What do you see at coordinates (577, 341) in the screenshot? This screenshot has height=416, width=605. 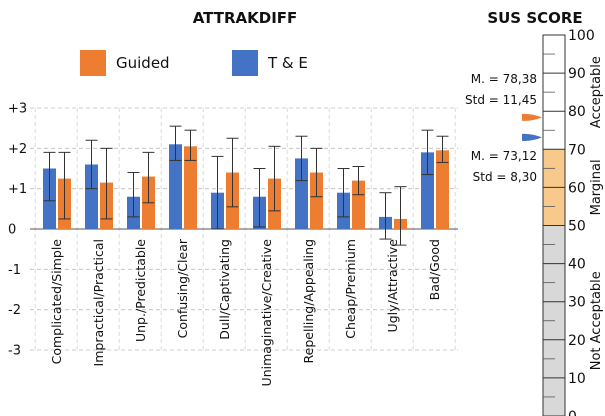 I see `gauge-tick-label: 20` at bounding box center [577, 341].